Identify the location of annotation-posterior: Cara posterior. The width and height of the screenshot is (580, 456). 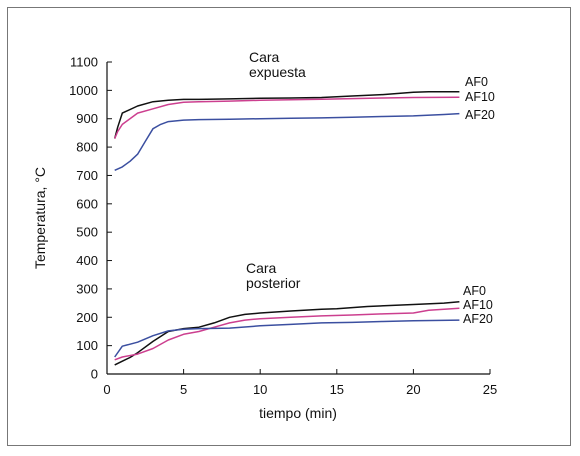
(273, 275).